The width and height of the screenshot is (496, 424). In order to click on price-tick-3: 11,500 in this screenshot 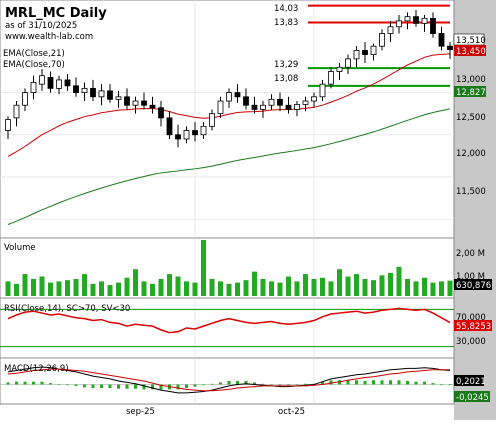, I will do `click(471, 192)`.